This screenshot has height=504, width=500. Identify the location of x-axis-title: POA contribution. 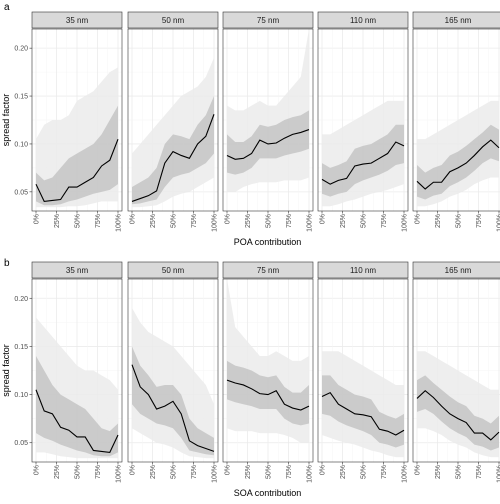
(268, 242).